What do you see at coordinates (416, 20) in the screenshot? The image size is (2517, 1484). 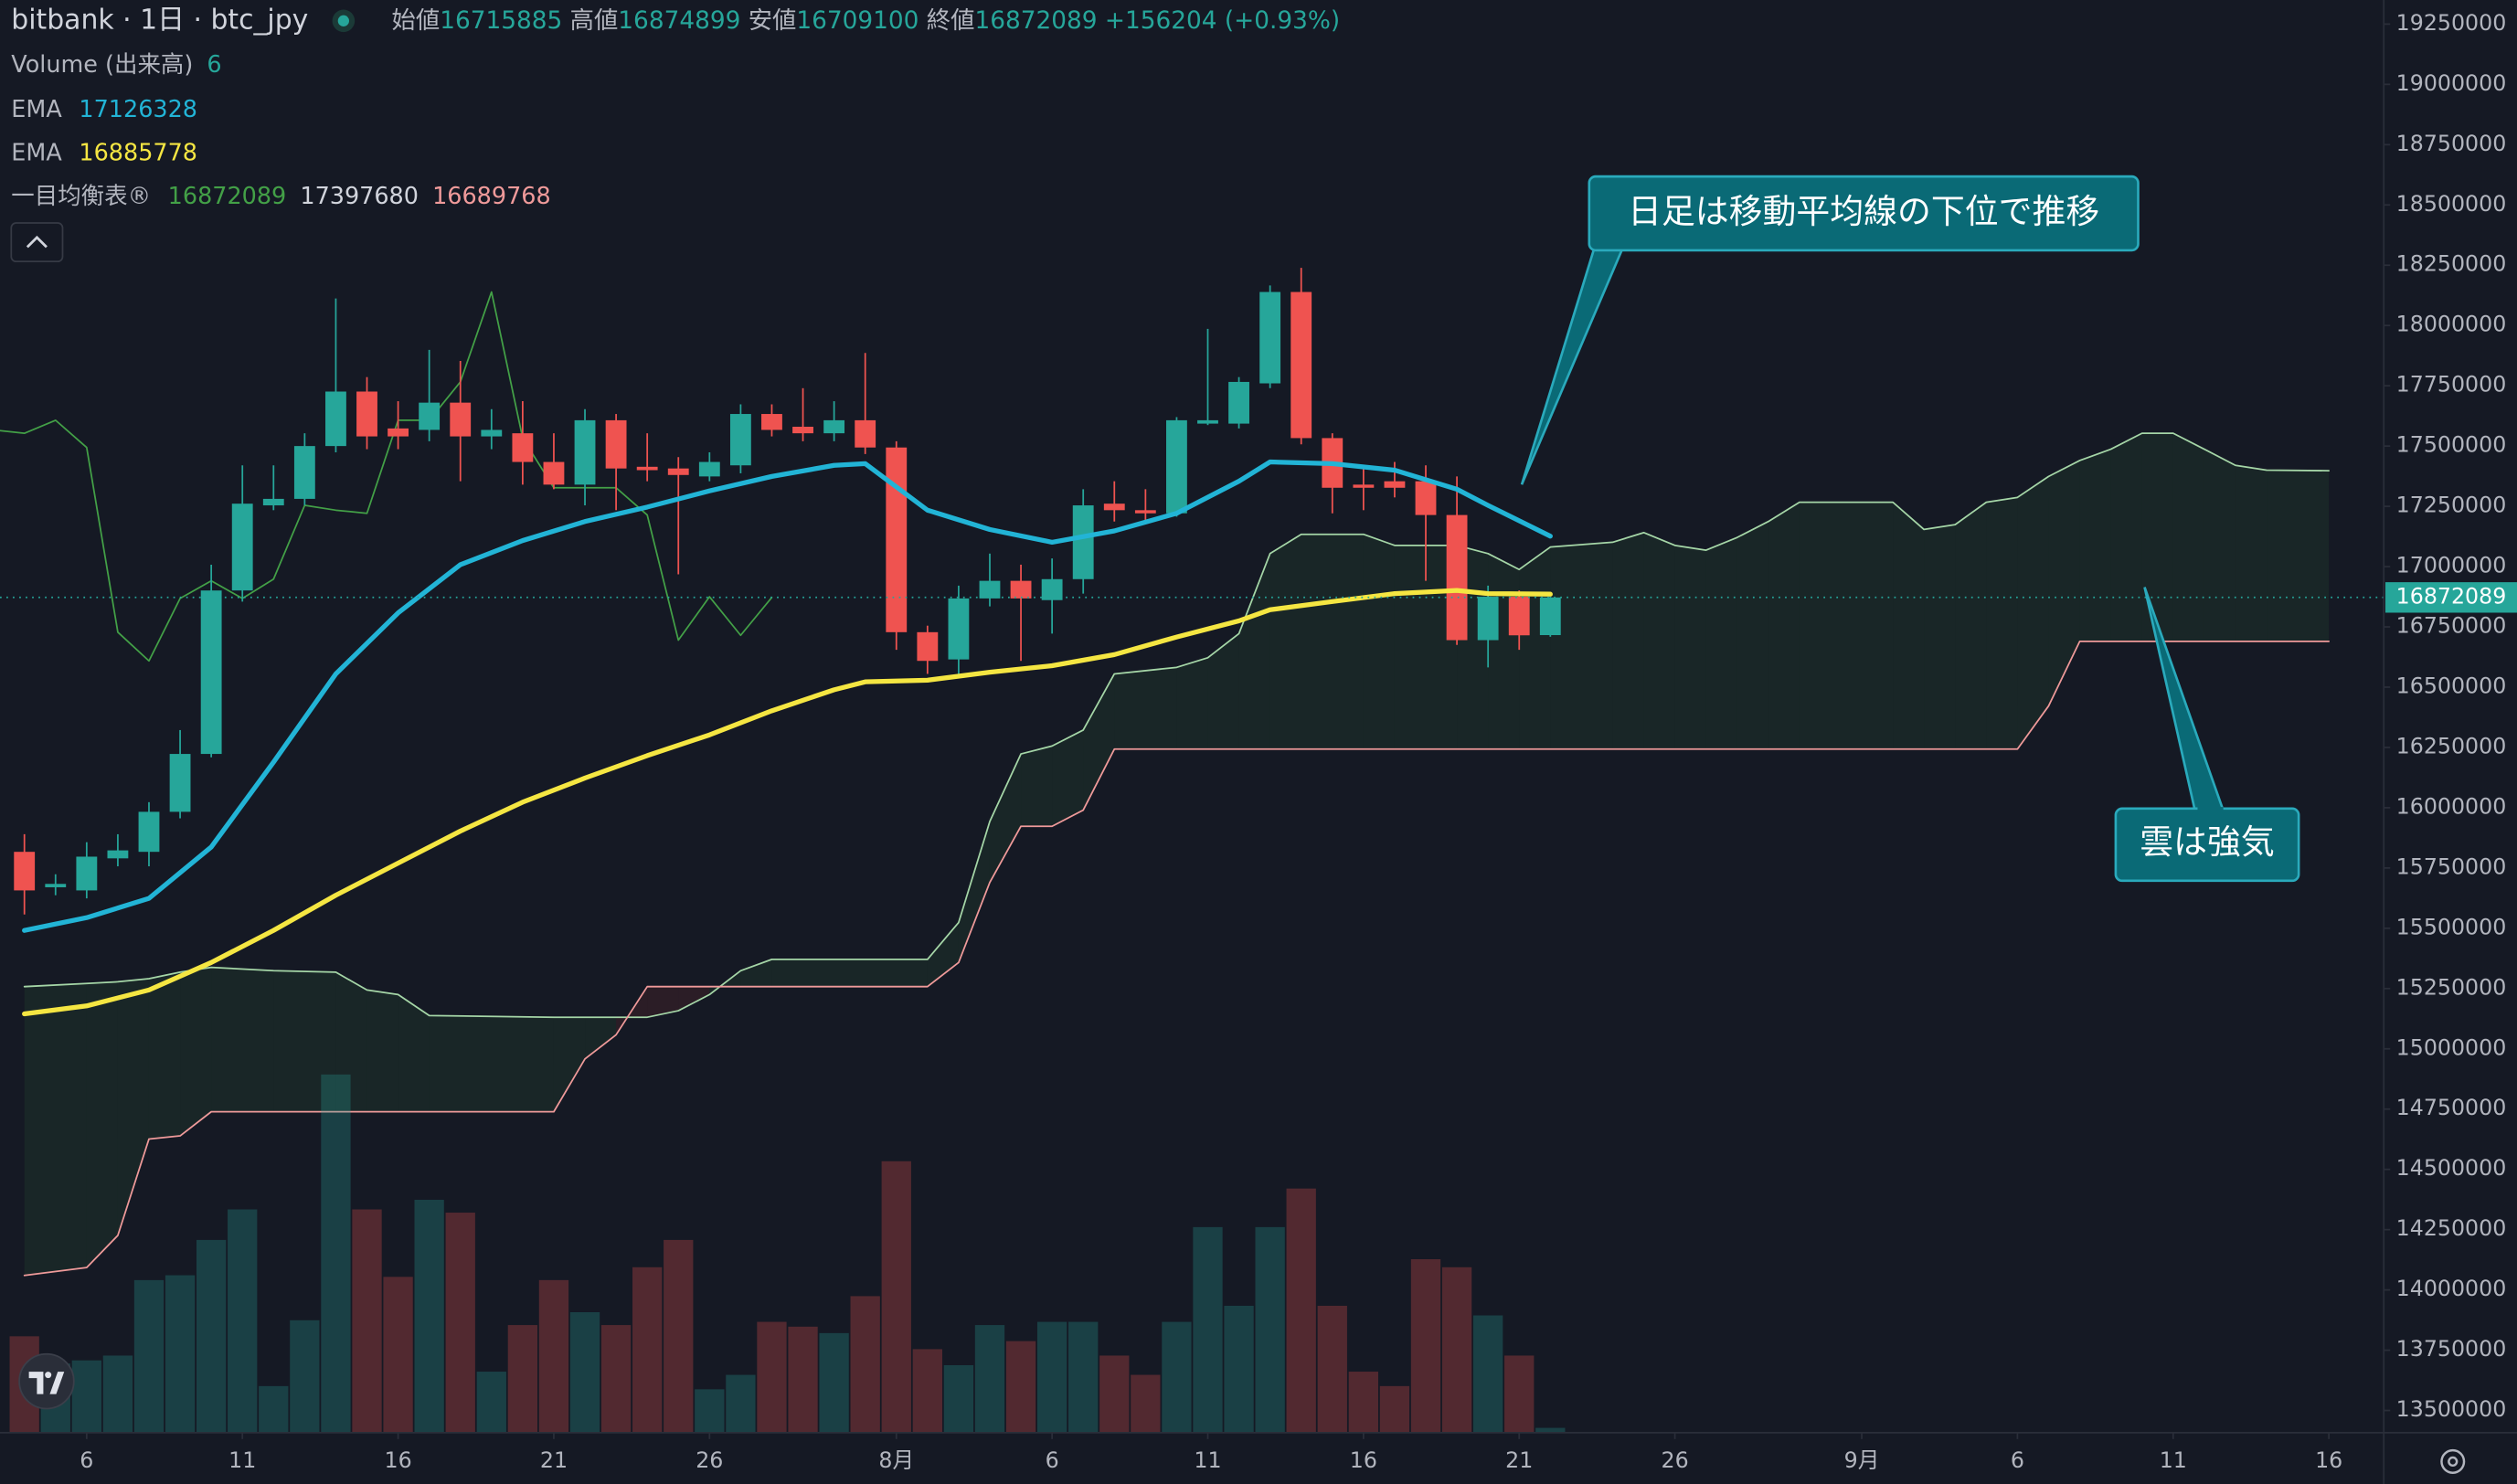 I see `ohlc-label: 始値` at bounding box center [416, 20].